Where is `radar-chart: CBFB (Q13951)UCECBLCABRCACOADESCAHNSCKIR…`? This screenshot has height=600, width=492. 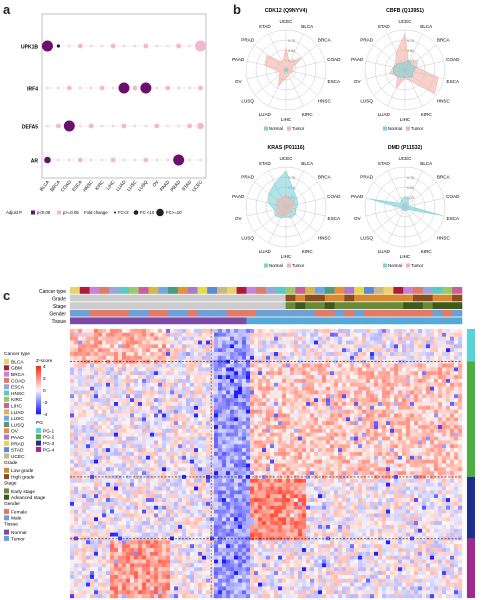 radar-chart: CBFB (Q13951)UCECBLCABRCACOADESCAHNSCKIR… is located at coordinates (405, 69).